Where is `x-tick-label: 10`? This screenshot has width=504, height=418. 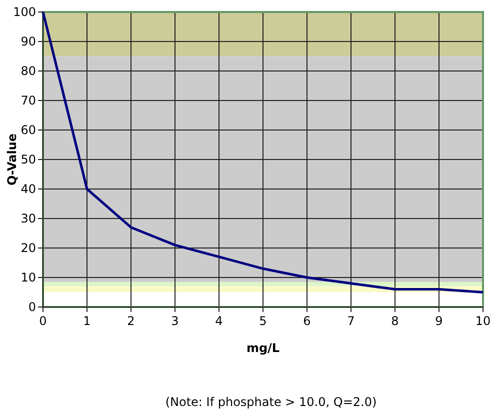
x-tick-label: 10 is located at coordinates (483, 321).